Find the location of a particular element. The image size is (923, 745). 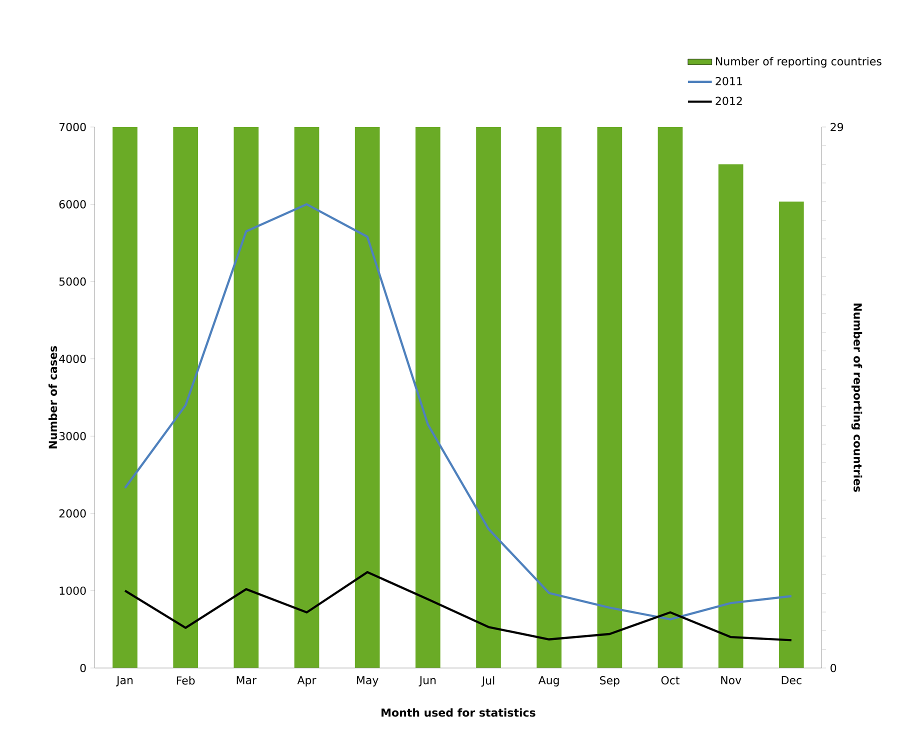

y-tick-label: 1000 is located at coordinates (73, 590).